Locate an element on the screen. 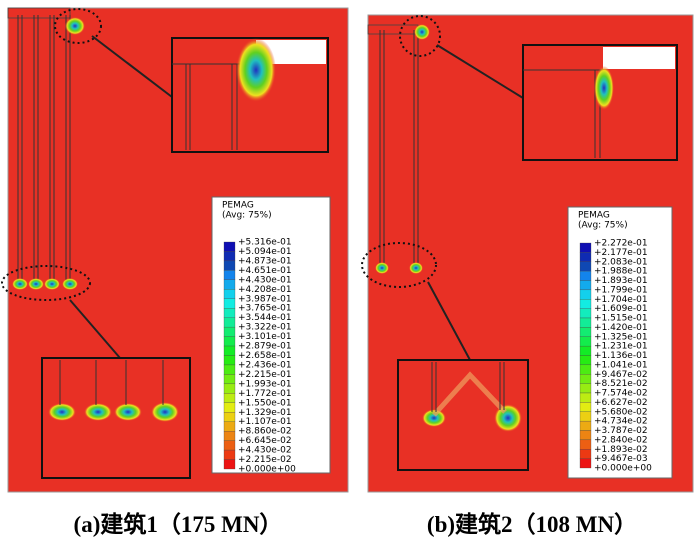  legend-label: +1.107e-01 is located at coordinates (265, 422).